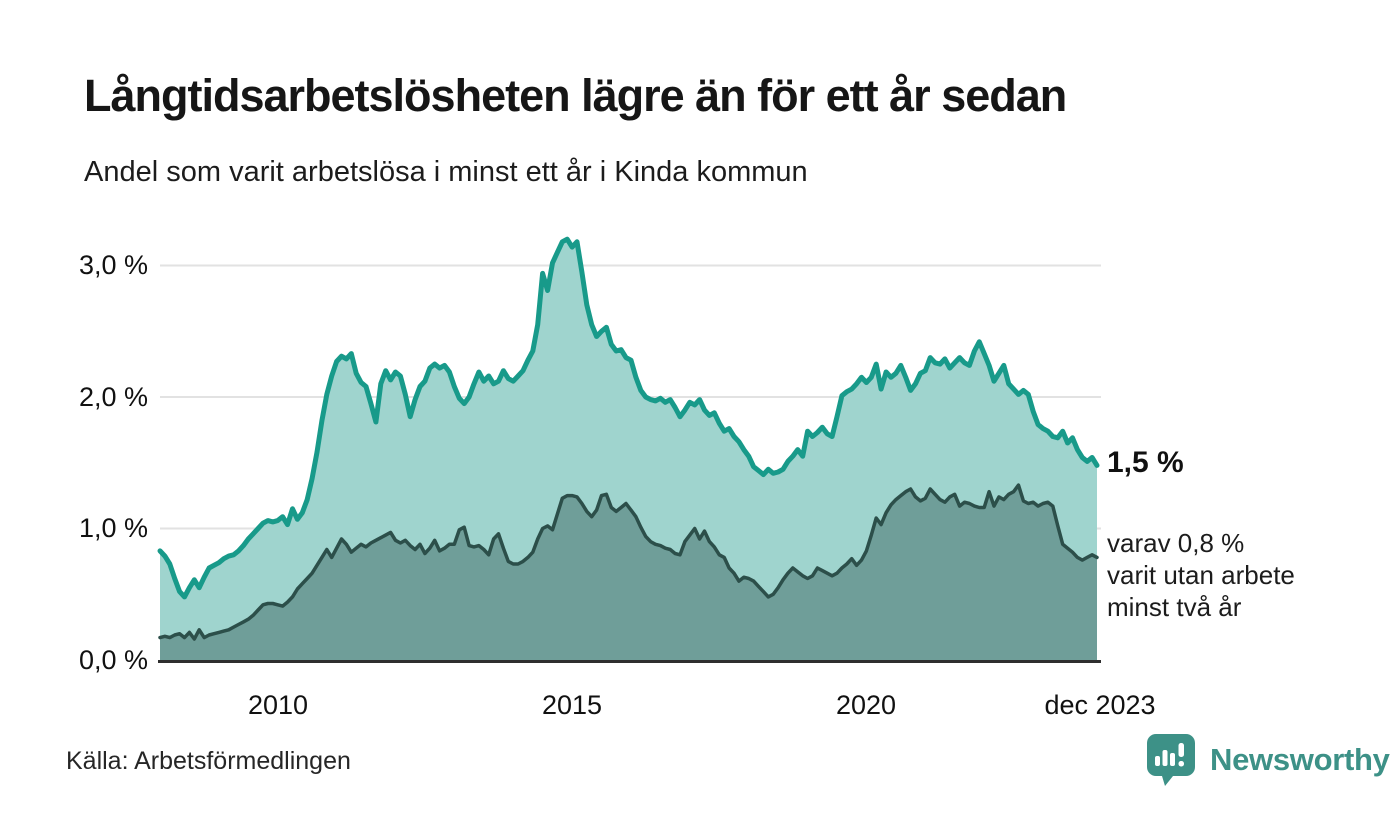 The width and height of the screenshot is (1400, 840). I want to click on x-axis-label-2020: 2020, so click(866, 705).